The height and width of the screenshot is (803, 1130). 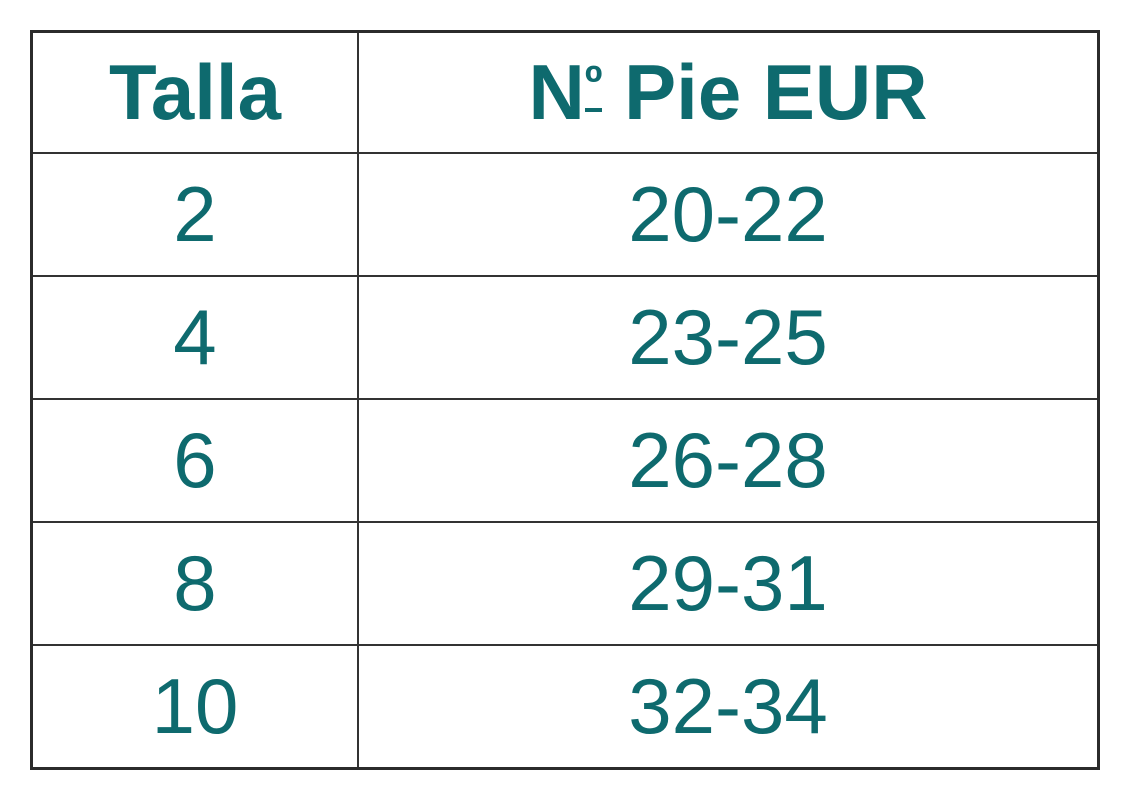 I want to click on table-header-row: Talla Nº Pie EUR, so click(x=565, y=92).